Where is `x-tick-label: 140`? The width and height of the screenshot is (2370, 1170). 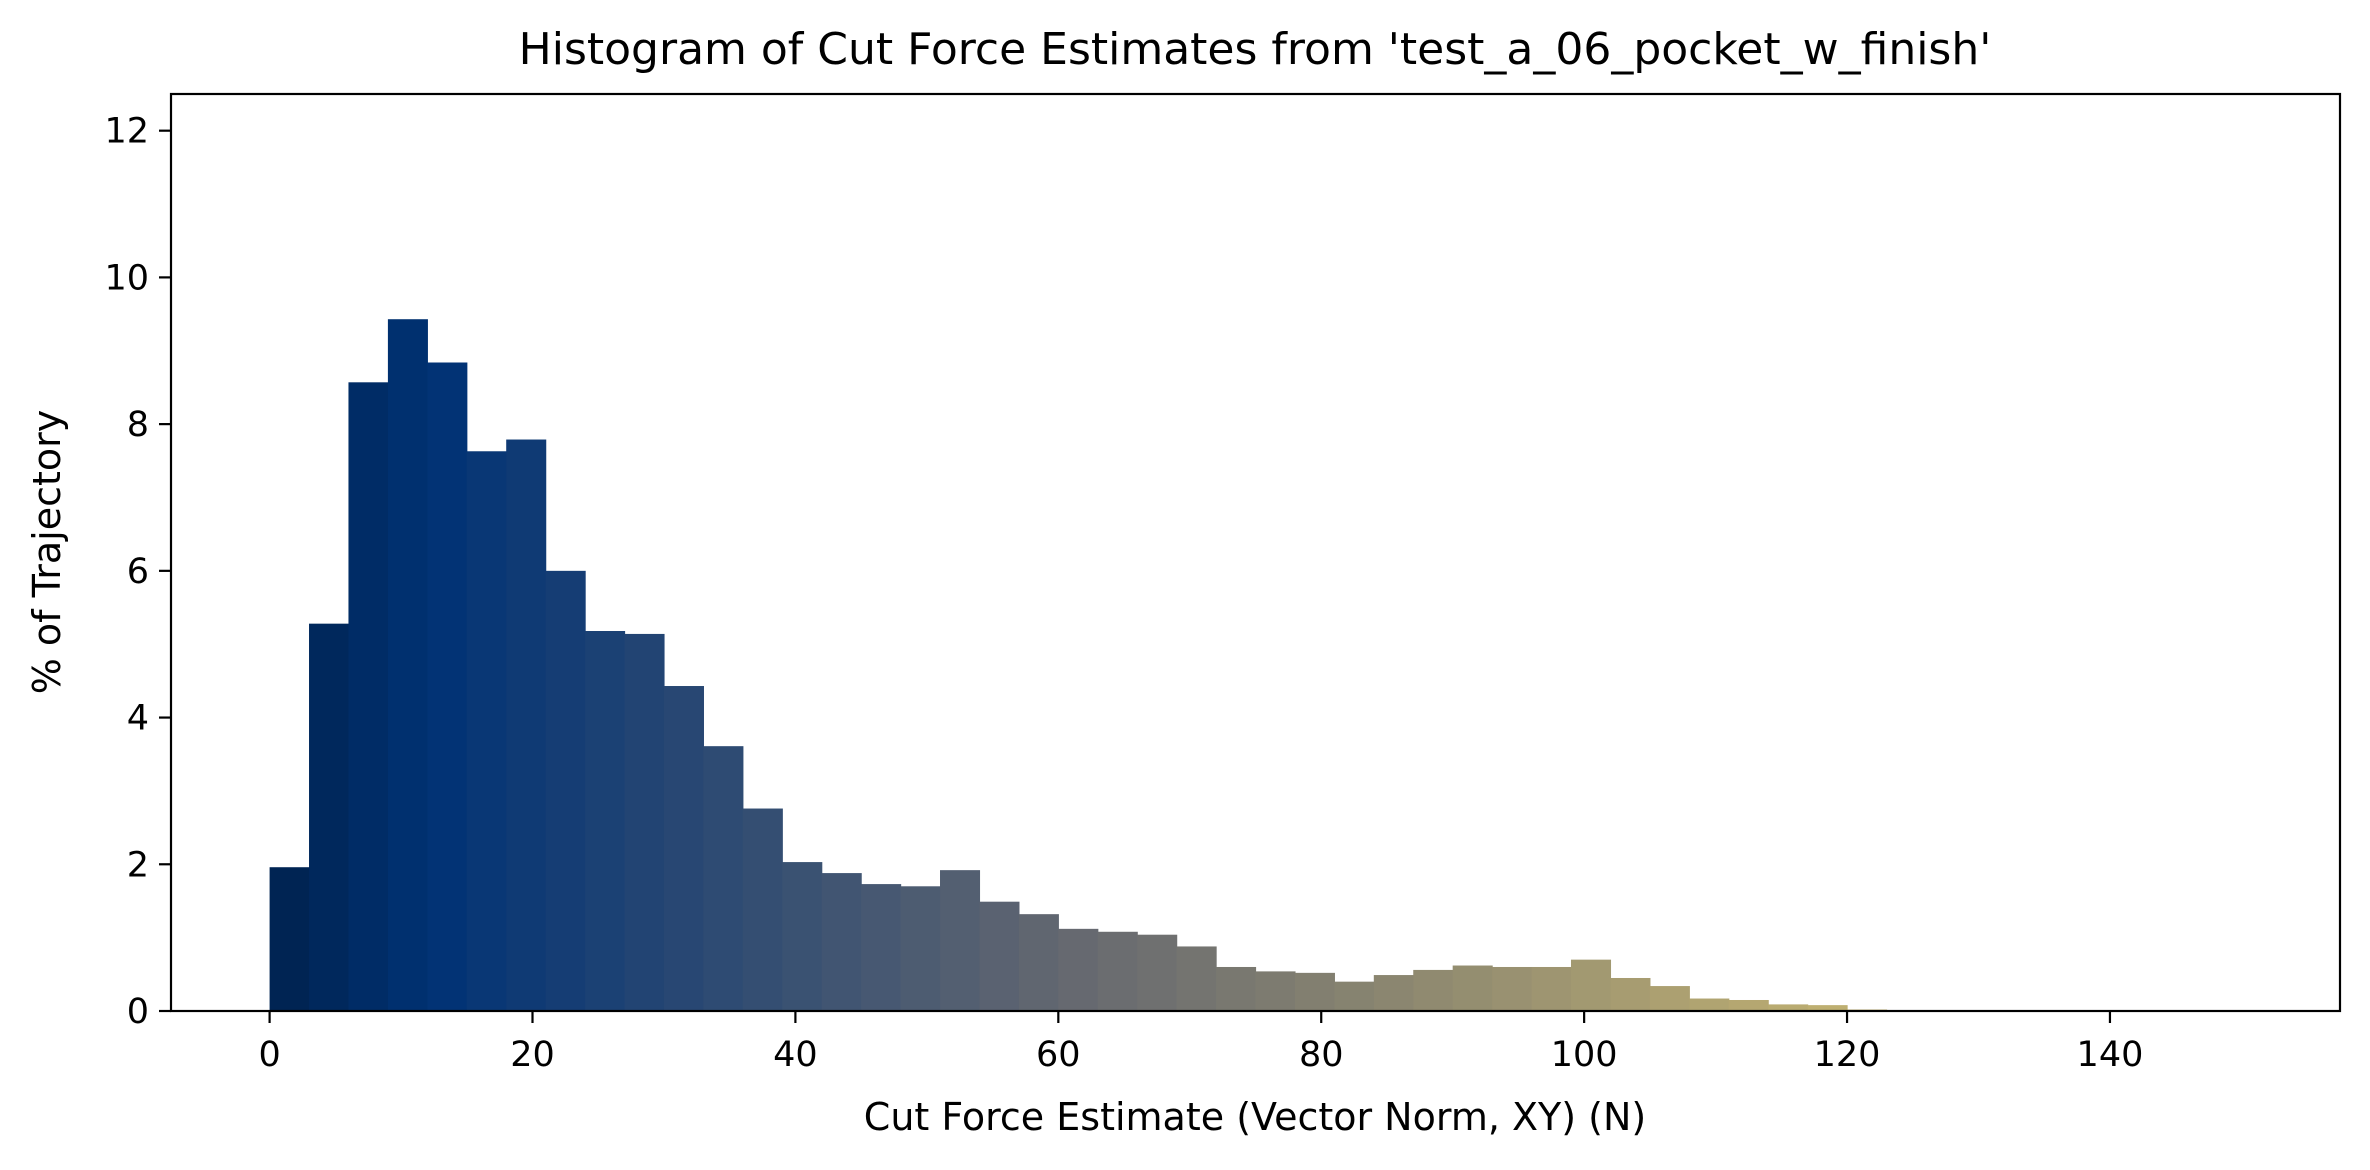
x-tick-label: 140 is located at coordinates (2110, 1055).